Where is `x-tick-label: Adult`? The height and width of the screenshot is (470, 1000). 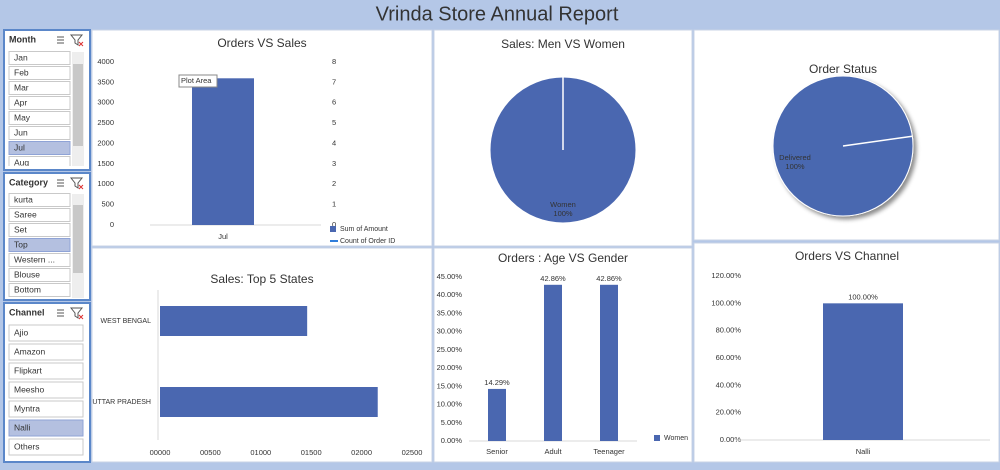 x-tick-label: Adult is located at coordinates (553, 451).